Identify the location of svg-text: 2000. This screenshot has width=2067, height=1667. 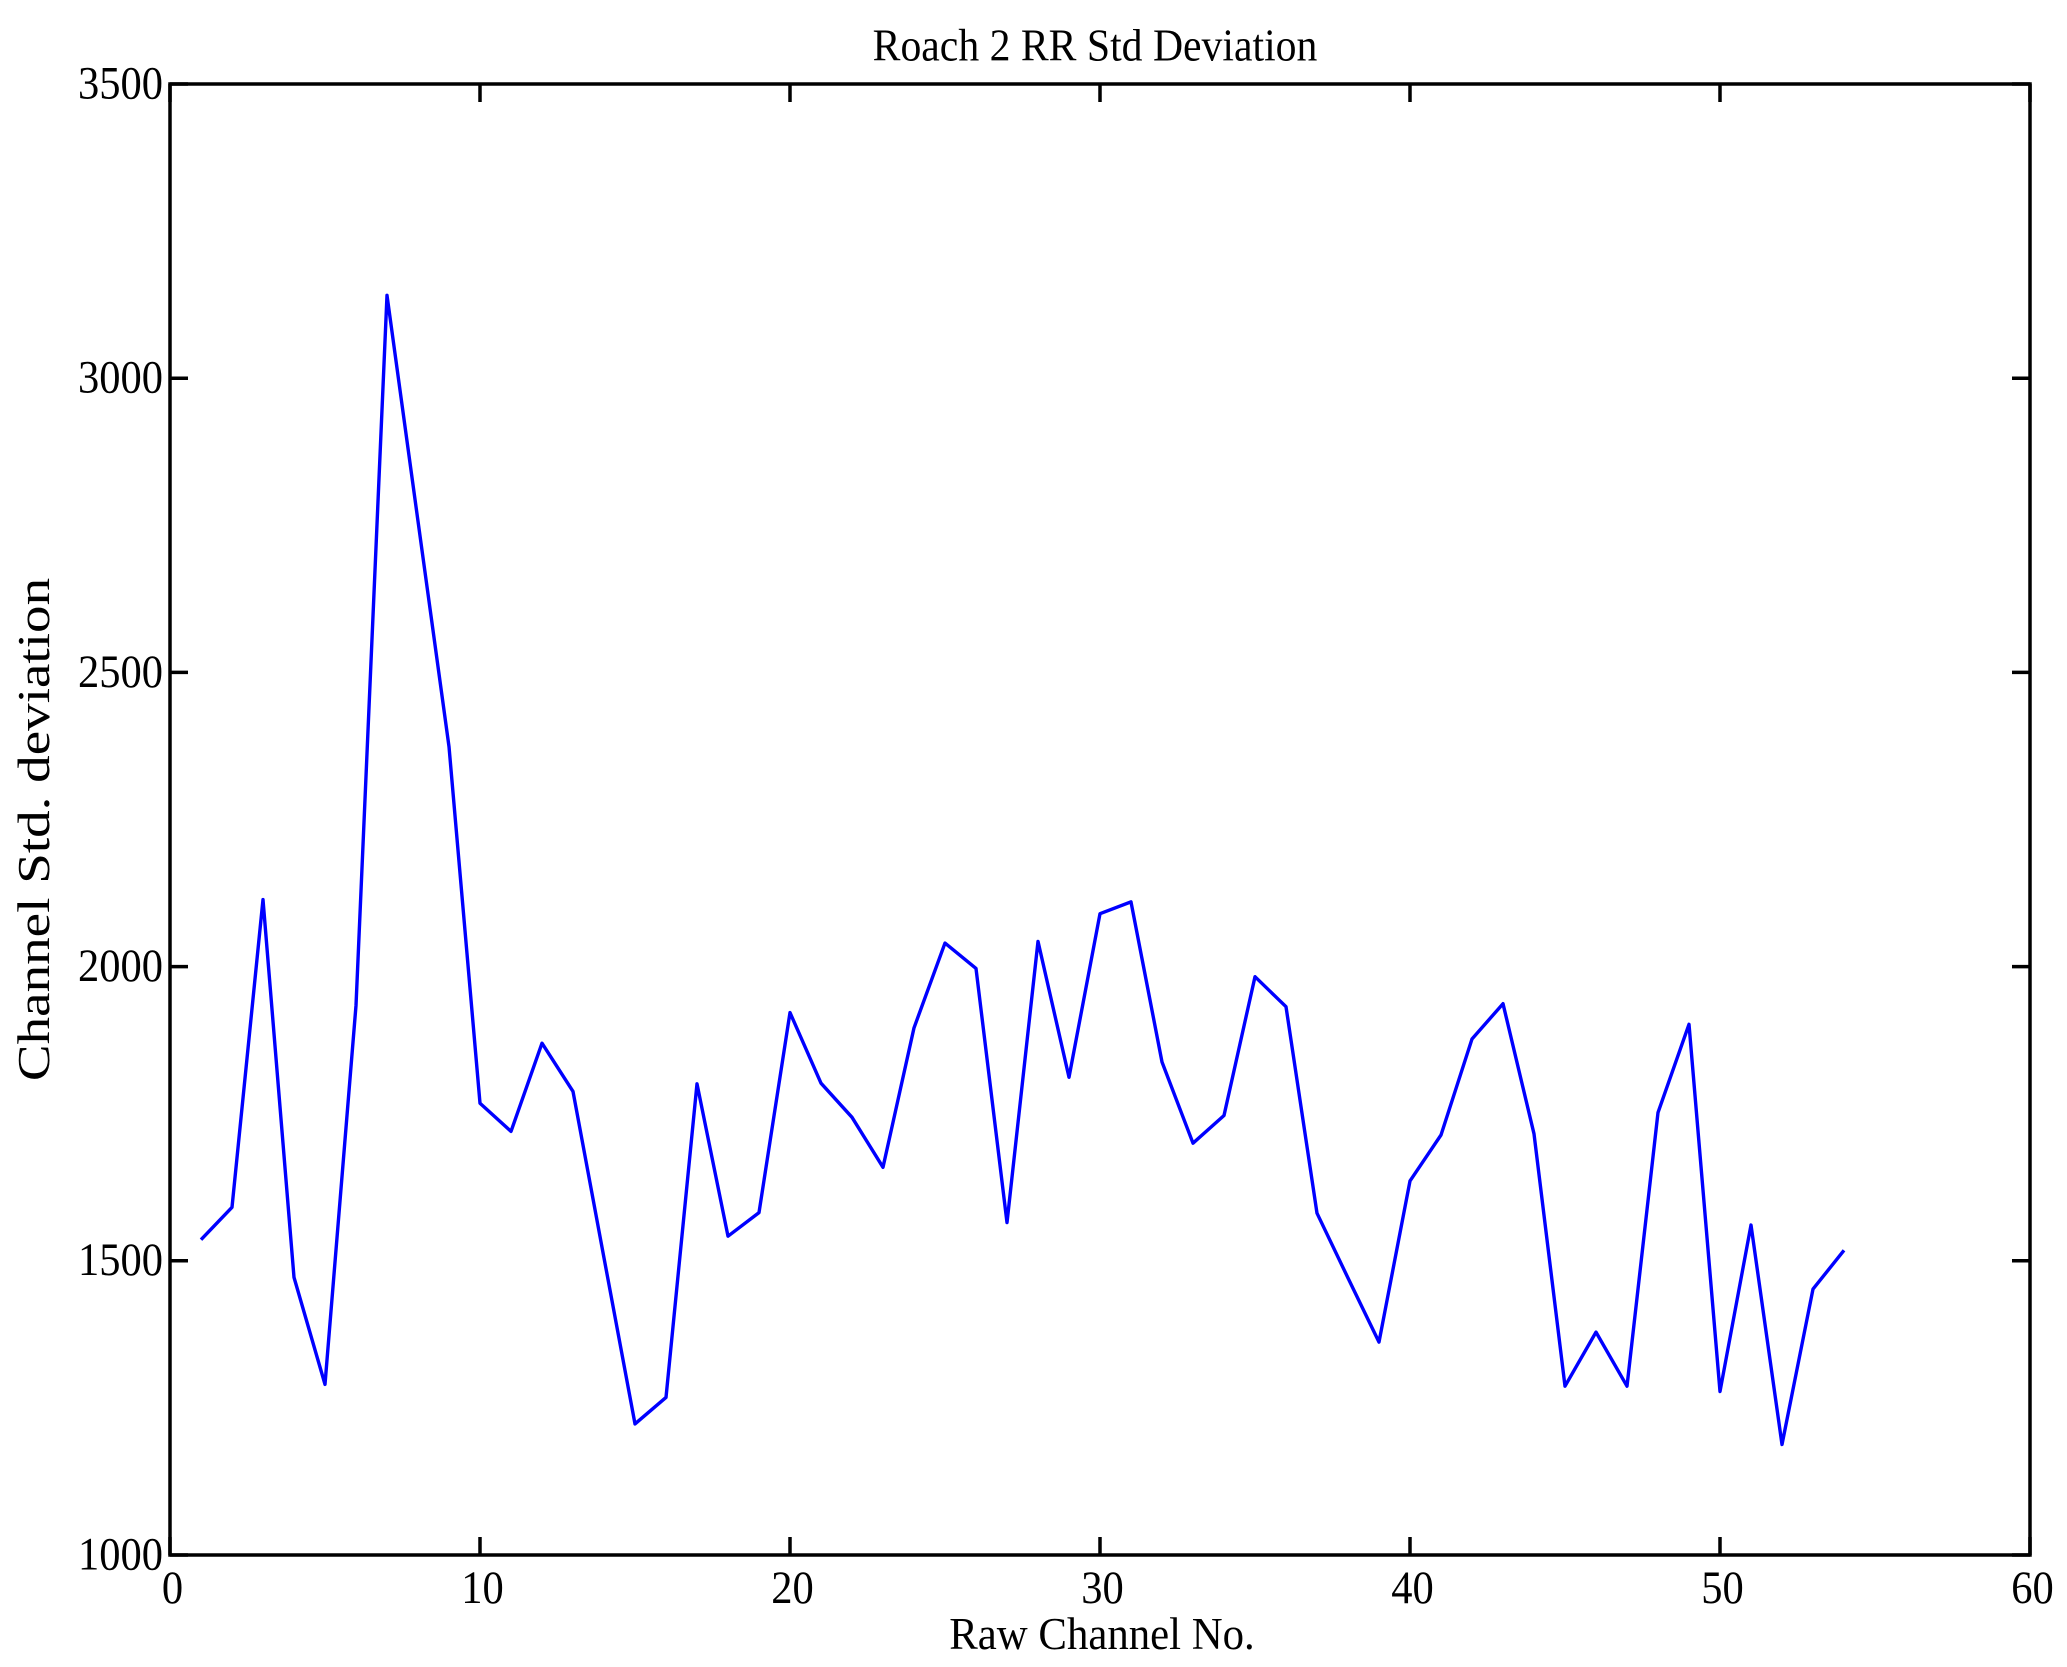
(120, 965).